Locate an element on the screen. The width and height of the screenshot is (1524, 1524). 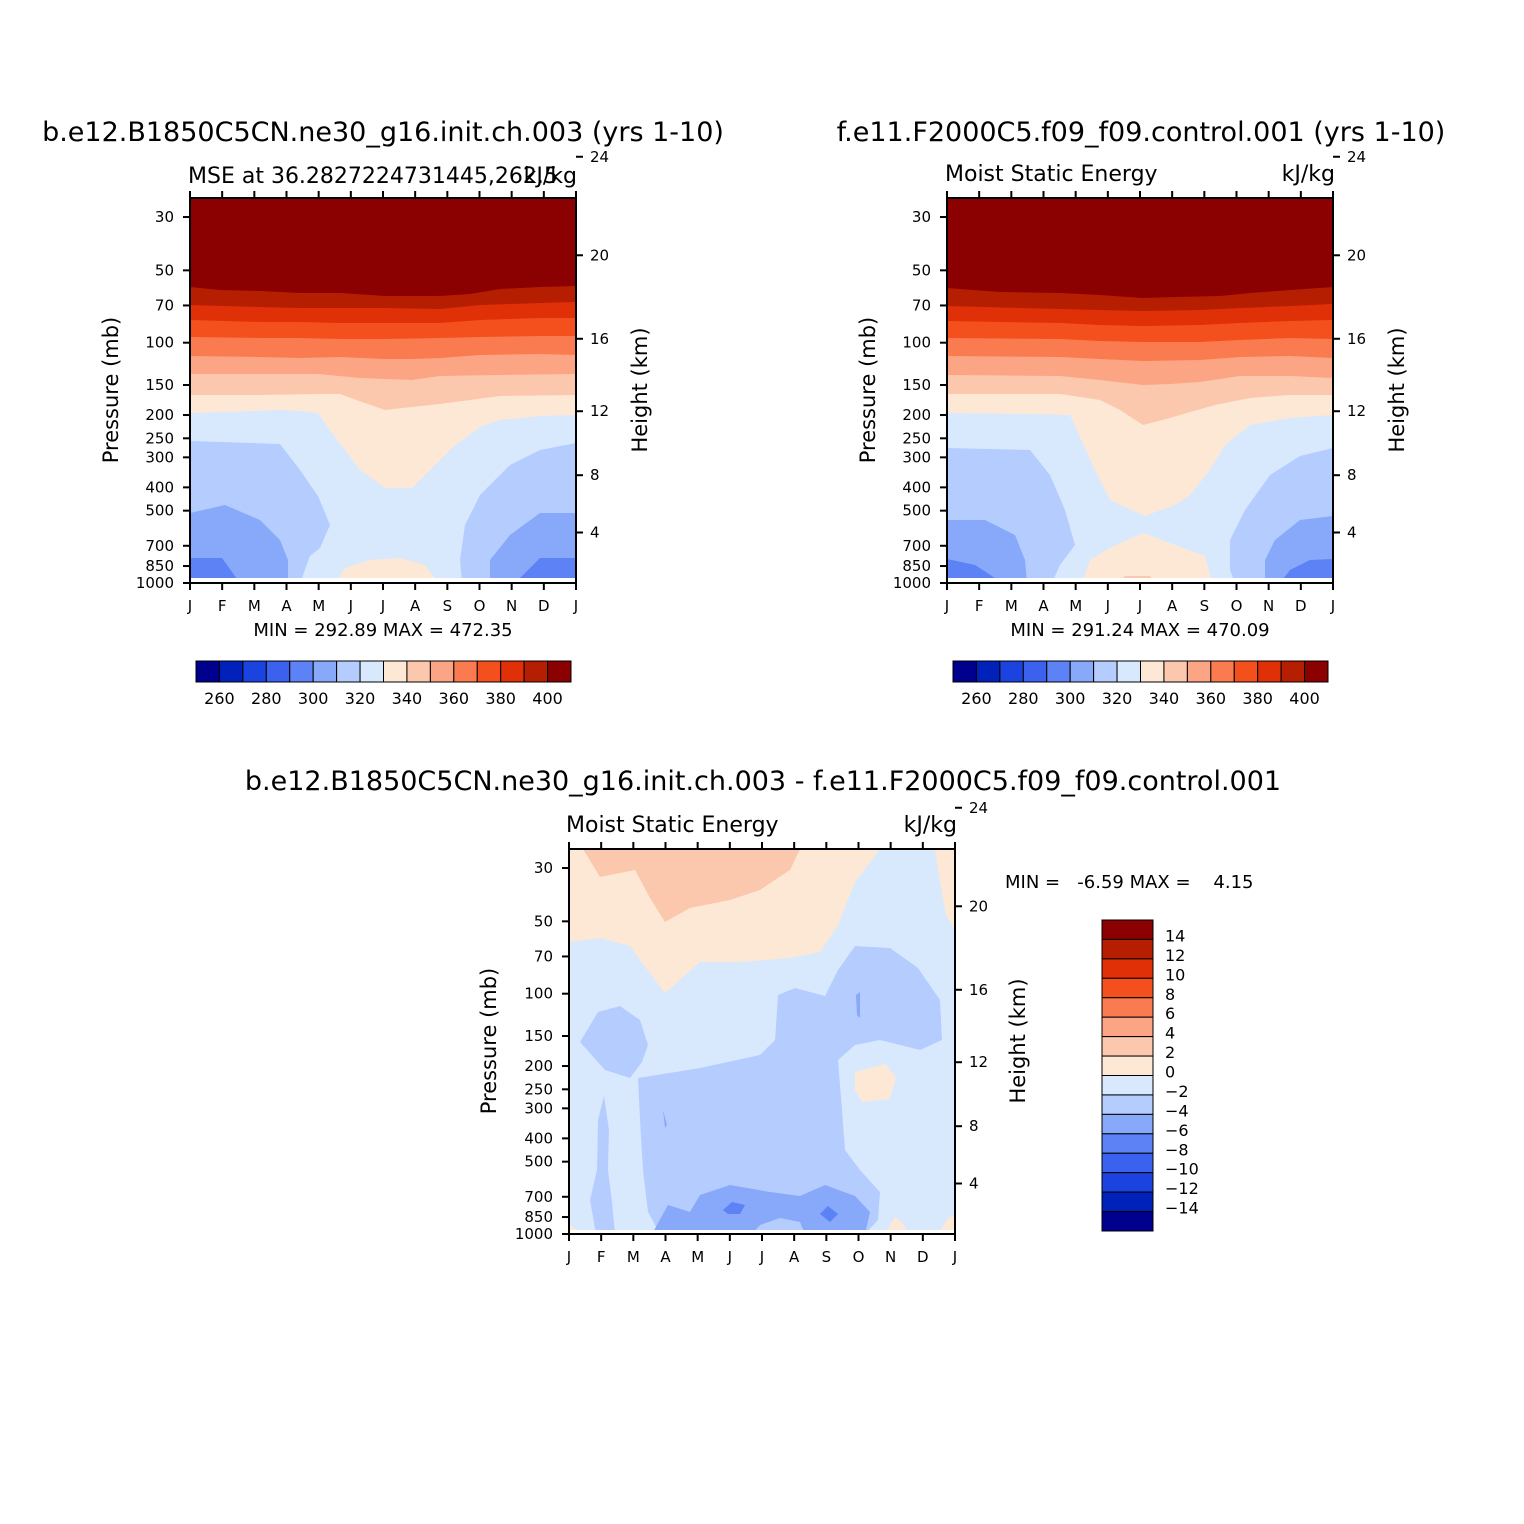
colorbar-label: 300 is located at coordinates (313, 698).